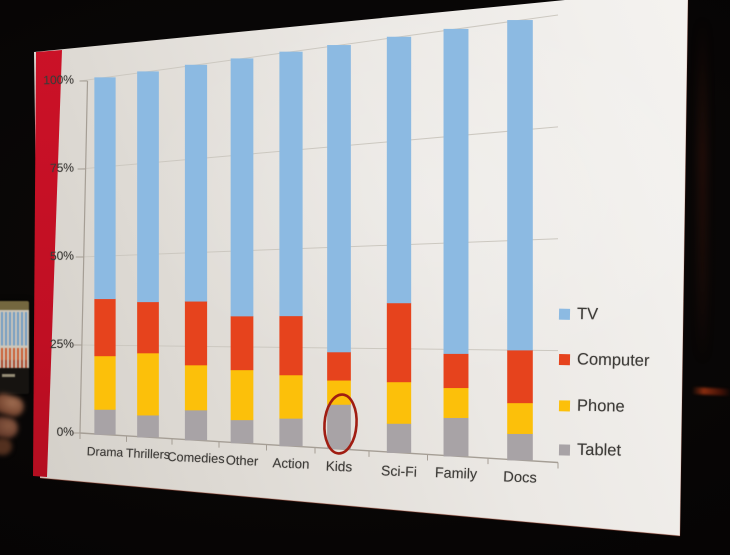 This screenshot has width=730, height=555. What do you see at coordinates (613, 360) in the screenshot?
I see `legend-label: Computer` at bounding box center [613, 360].